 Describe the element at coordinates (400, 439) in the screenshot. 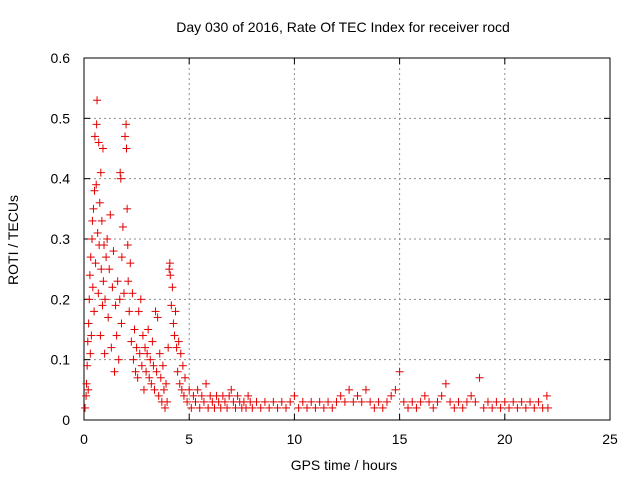

I see `x-tick-label: 15` at that location.